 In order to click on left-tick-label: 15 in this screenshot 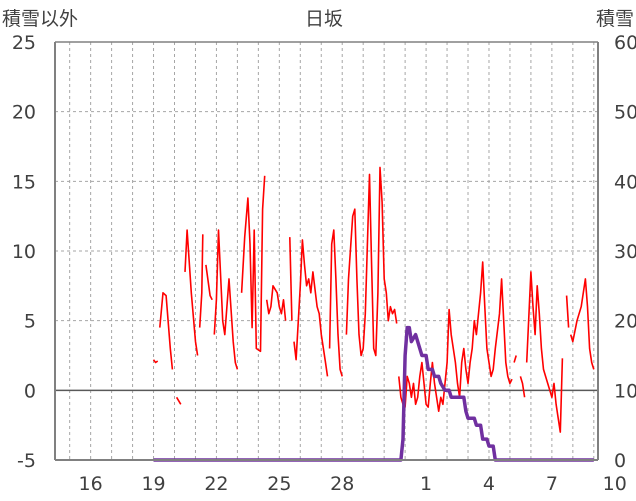, I will do `click(24, 182)`.